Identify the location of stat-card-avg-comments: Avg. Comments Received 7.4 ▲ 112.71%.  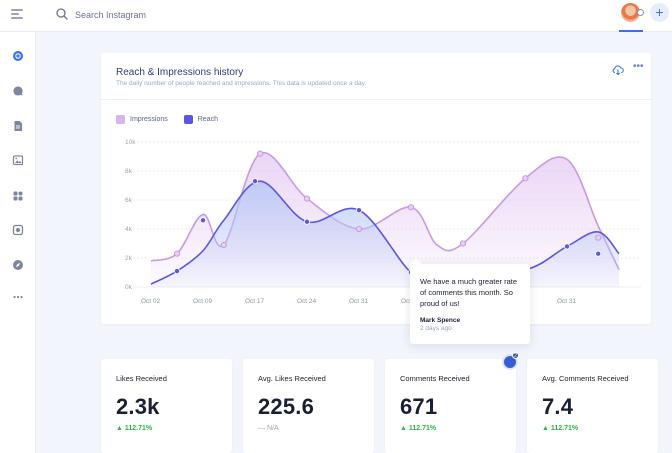
(592, 406).